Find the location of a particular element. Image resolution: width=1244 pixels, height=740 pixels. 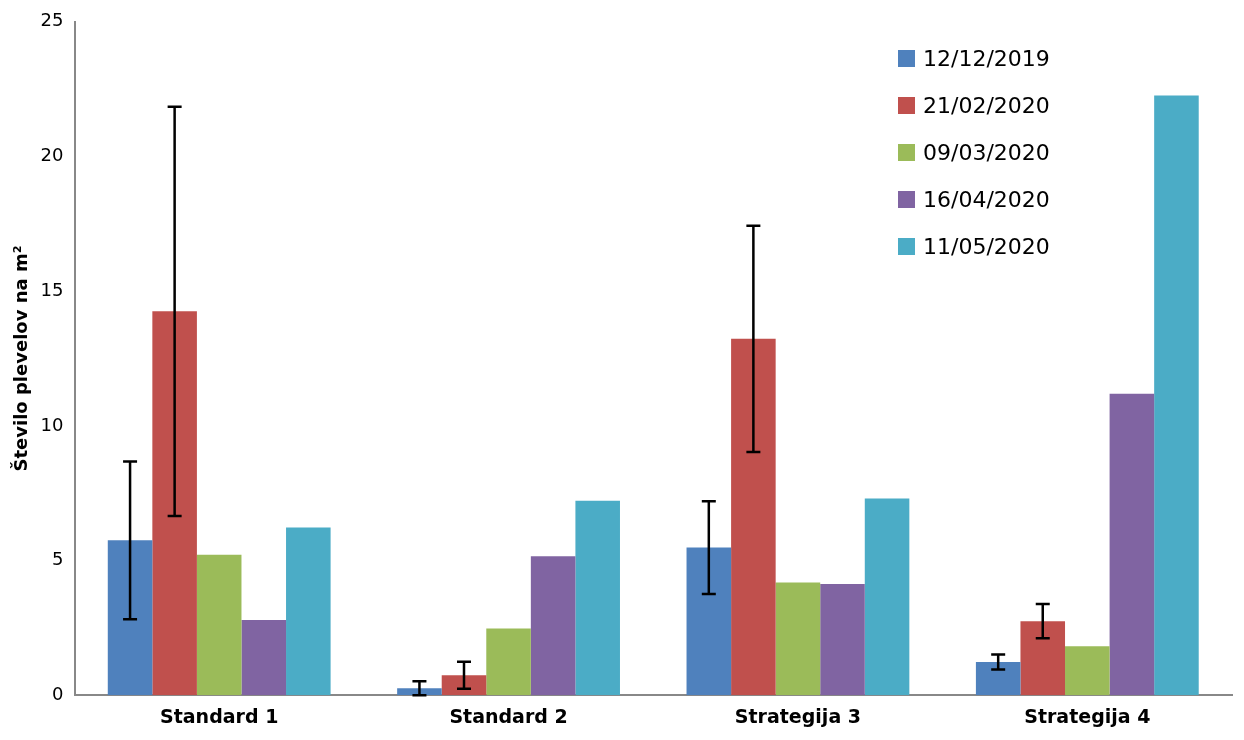

x-tick-label: Standard 1 is located at coordinates (219, 715).